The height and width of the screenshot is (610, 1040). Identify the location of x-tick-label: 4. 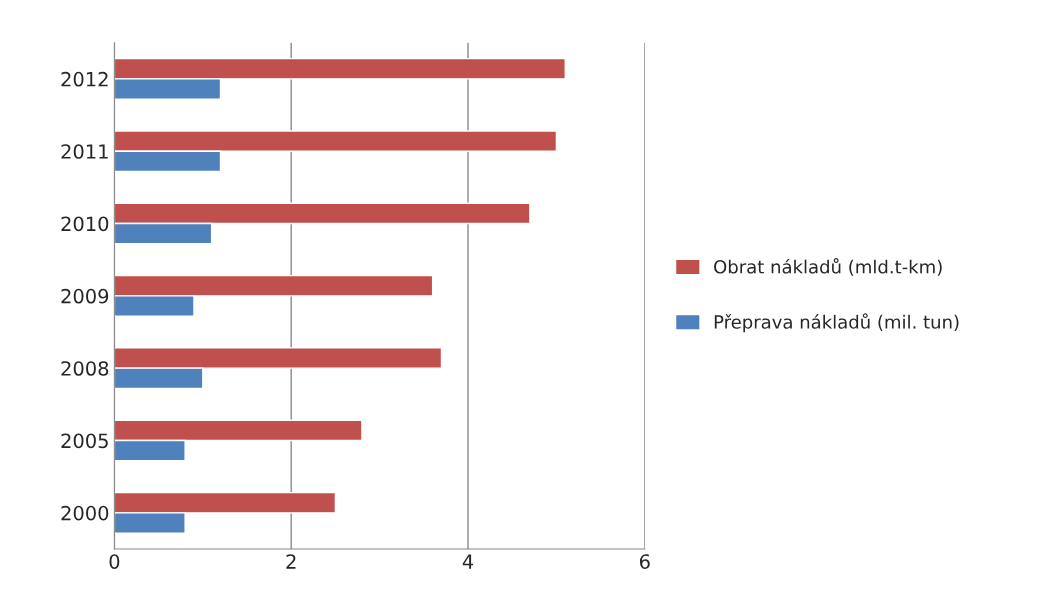
(468, 561).